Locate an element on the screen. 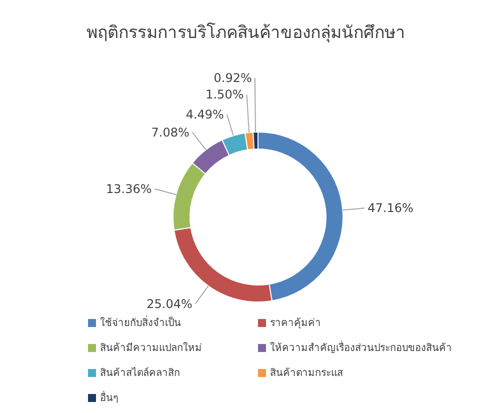 The image size is (492, 413). data-label: 25.04% is located at coordinates (169, 303).